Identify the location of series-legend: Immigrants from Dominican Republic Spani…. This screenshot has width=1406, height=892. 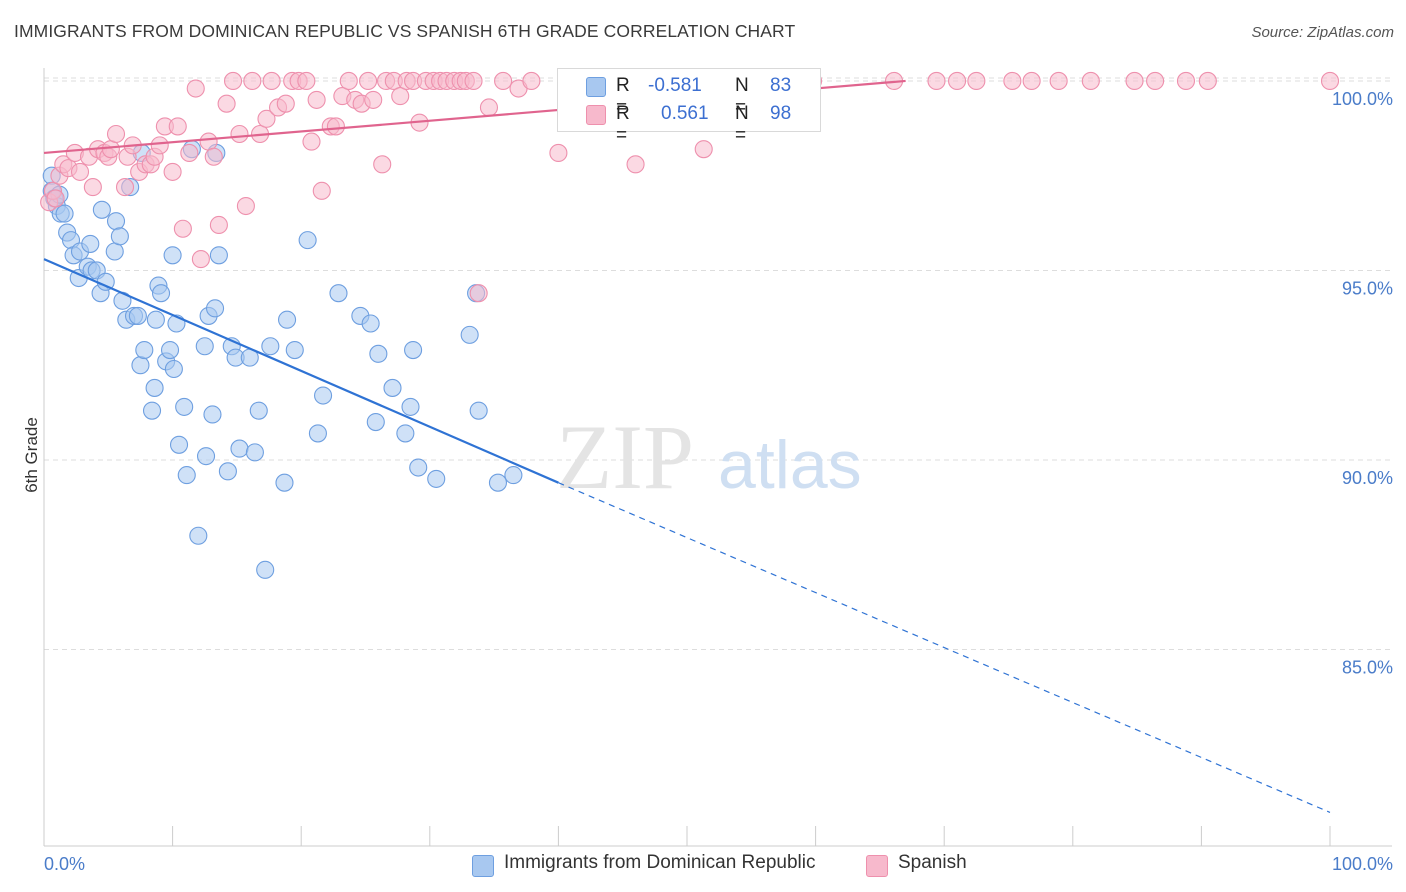
(703, 865).